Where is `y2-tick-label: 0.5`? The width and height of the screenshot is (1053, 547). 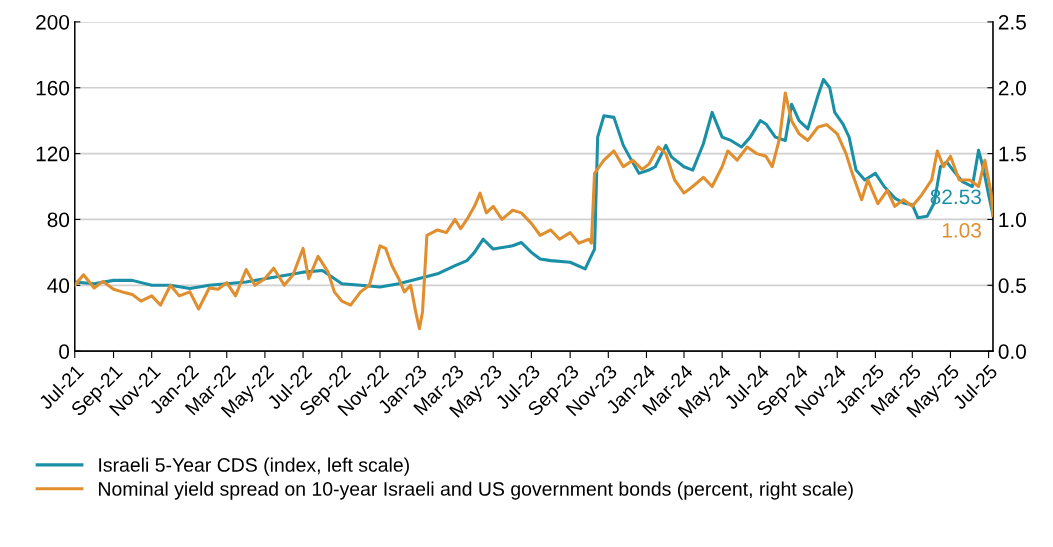
y2-tick-label: 0.5 is located at coordinates (1012, 286).